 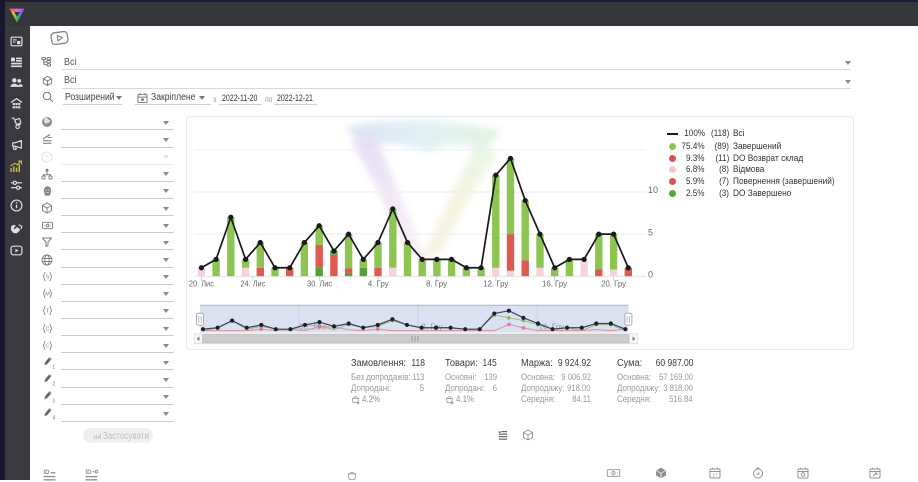 What do you see at coordinates (496, 284) in the screenshot?
I see `svg-text: 12. Гру` at bounding box center [496, 284].